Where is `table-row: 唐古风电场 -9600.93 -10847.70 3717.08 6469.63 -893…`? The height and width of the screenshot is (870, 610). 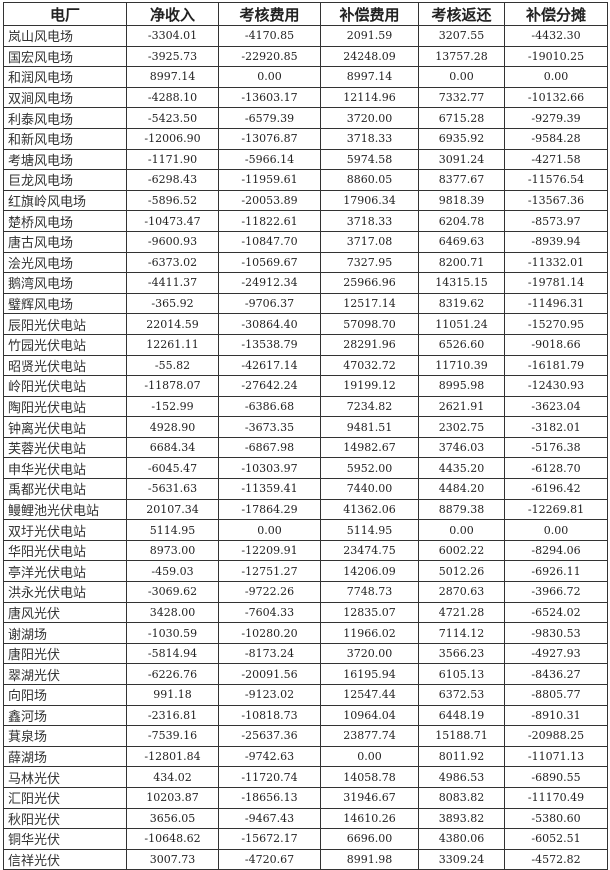 table-row: 唐古风电场 -9600.93 -10847.70 3717.08 6469.63 -893… is located at coordinates (305, 241).